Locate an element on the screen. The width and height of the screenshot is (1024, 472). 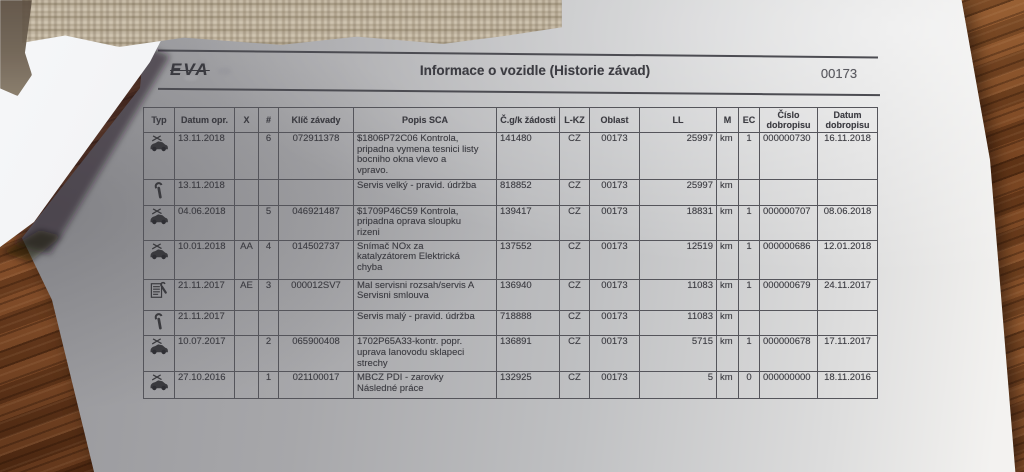
contract-wrench-icon is located at coordinates (159, 290).